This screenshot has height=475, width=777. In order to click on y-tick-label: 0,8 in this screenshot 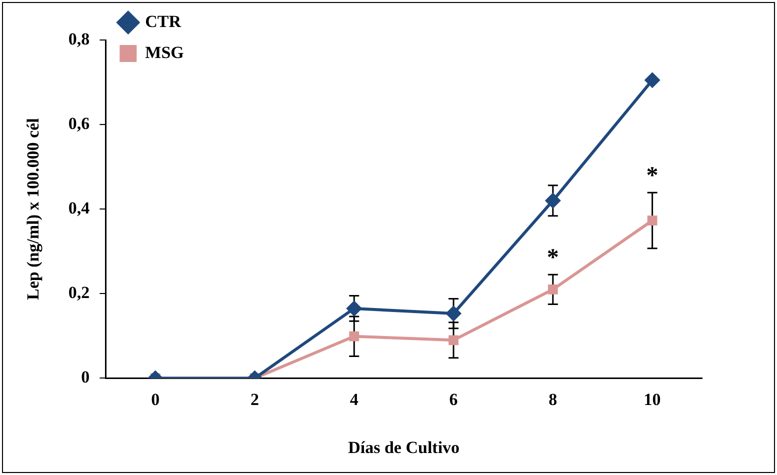, I will do `click(79, 38)`.